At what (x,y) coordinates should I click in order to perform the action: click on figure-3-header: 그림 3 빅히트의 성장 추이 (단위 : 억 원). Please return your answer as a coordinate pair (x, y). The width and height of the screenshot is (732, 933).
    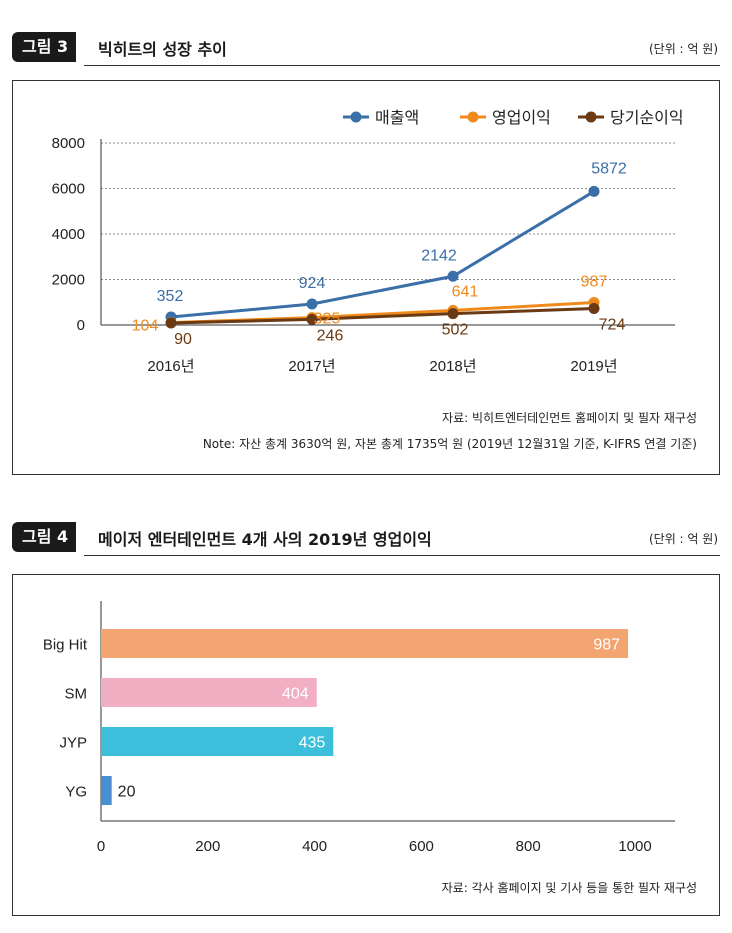
    Looking at the image, I should click on (366, 49).